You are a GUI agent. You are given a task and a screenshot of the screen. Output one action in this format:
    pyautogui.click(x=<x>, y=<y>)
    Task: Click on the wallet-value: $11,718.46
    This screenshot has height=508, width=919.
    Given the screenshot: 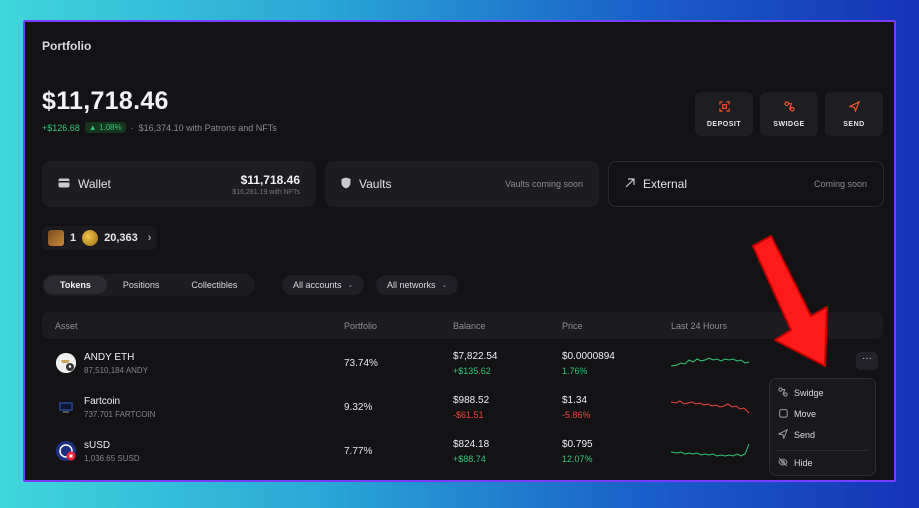 What is the action you would take?
    pyautogui.click(x=270, y=179)
    